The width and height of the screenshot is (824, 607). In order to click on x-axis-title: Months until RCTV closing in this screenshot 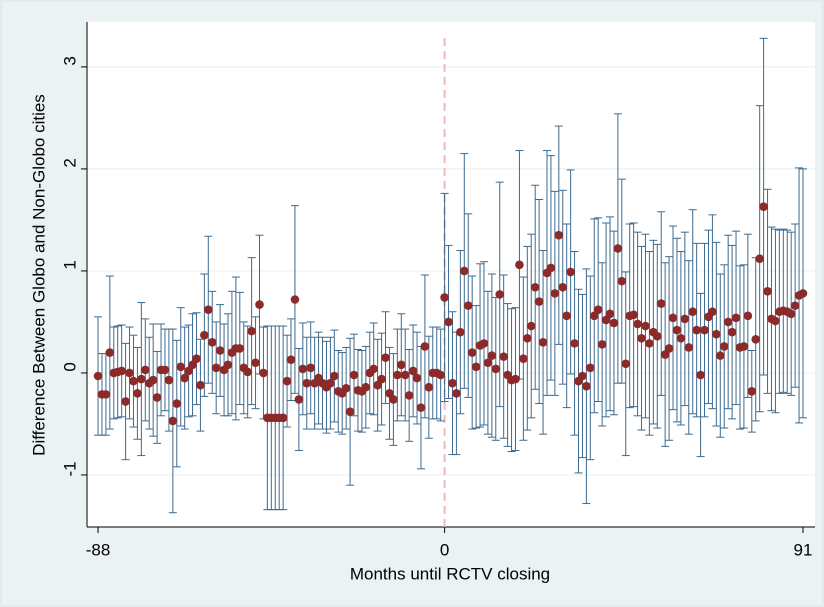, I will do `click(450, 573)`.